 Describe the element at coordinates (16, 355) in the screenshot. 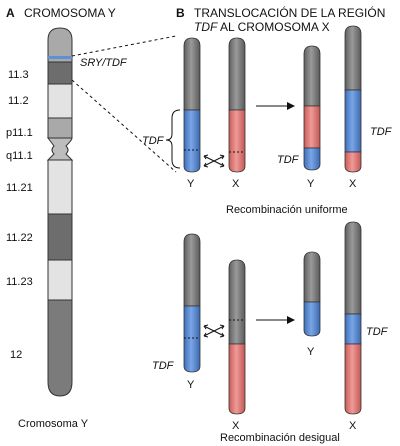

I see `band-label-12: 12` at that location.